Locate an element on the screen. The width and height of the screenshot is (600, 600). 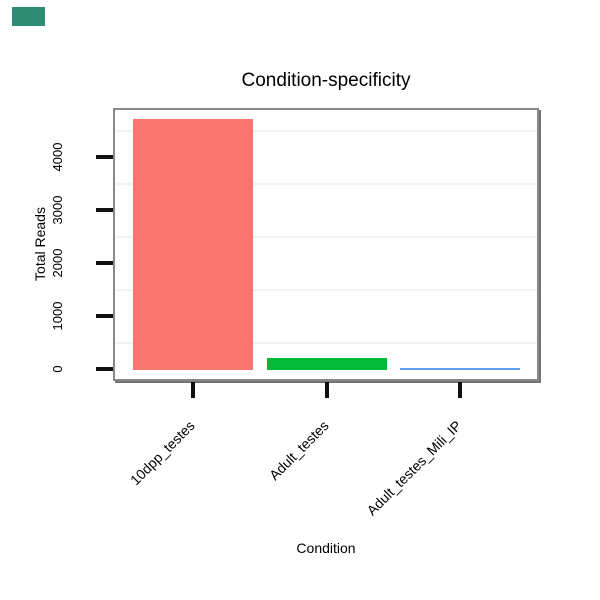
y-tick-label: 2000 is located at coordinates (57, 263).